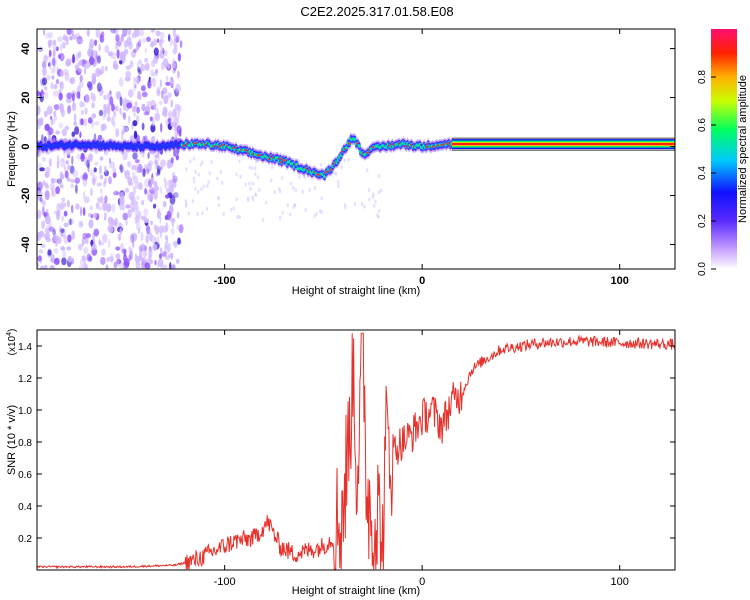  What do you see at coordinates (724, 149) in the screenshot?
I see `colorbar` at bounding box center [724, 149].